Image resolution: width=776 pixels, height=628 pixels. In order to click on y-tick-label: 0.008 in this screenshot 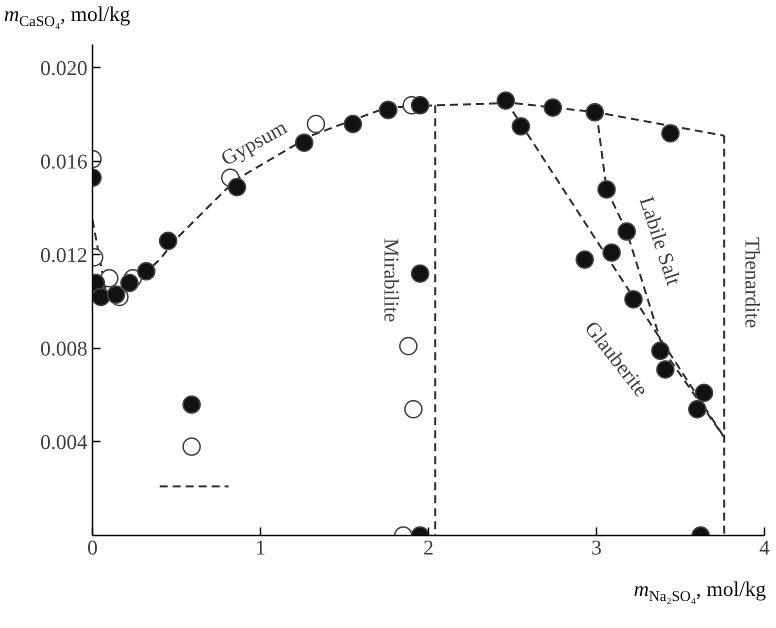, I will do `click(64, 348)`.